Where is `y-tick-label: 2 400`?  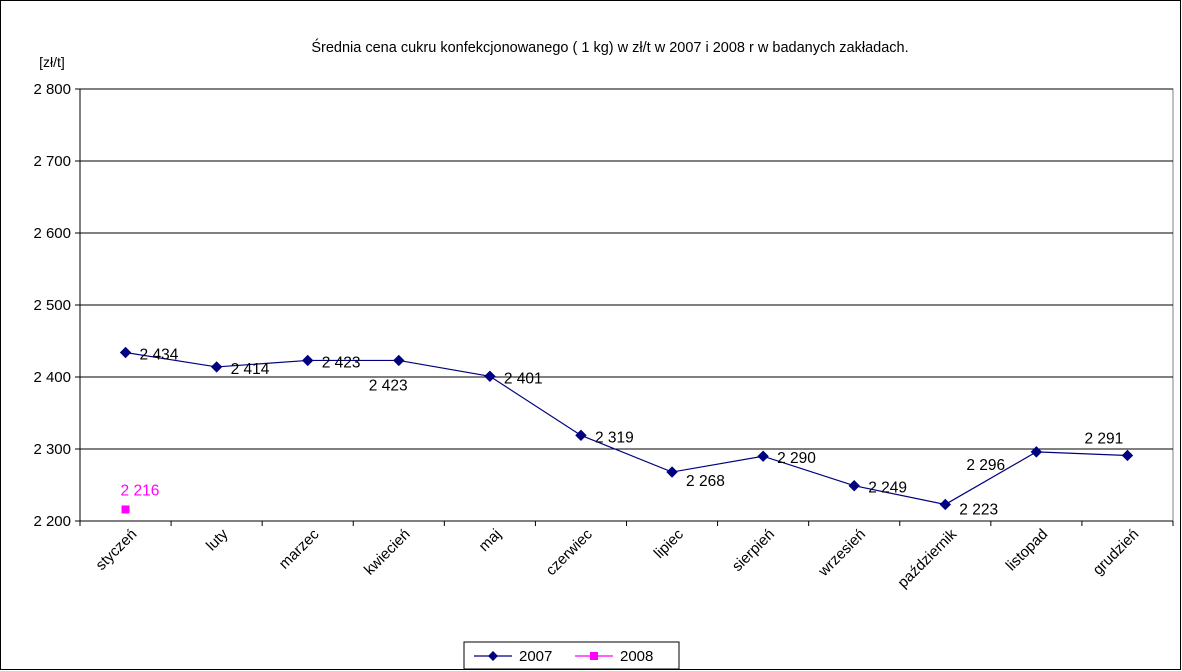
y-tick-label: 2 400 is located at coordinates (52, 377).